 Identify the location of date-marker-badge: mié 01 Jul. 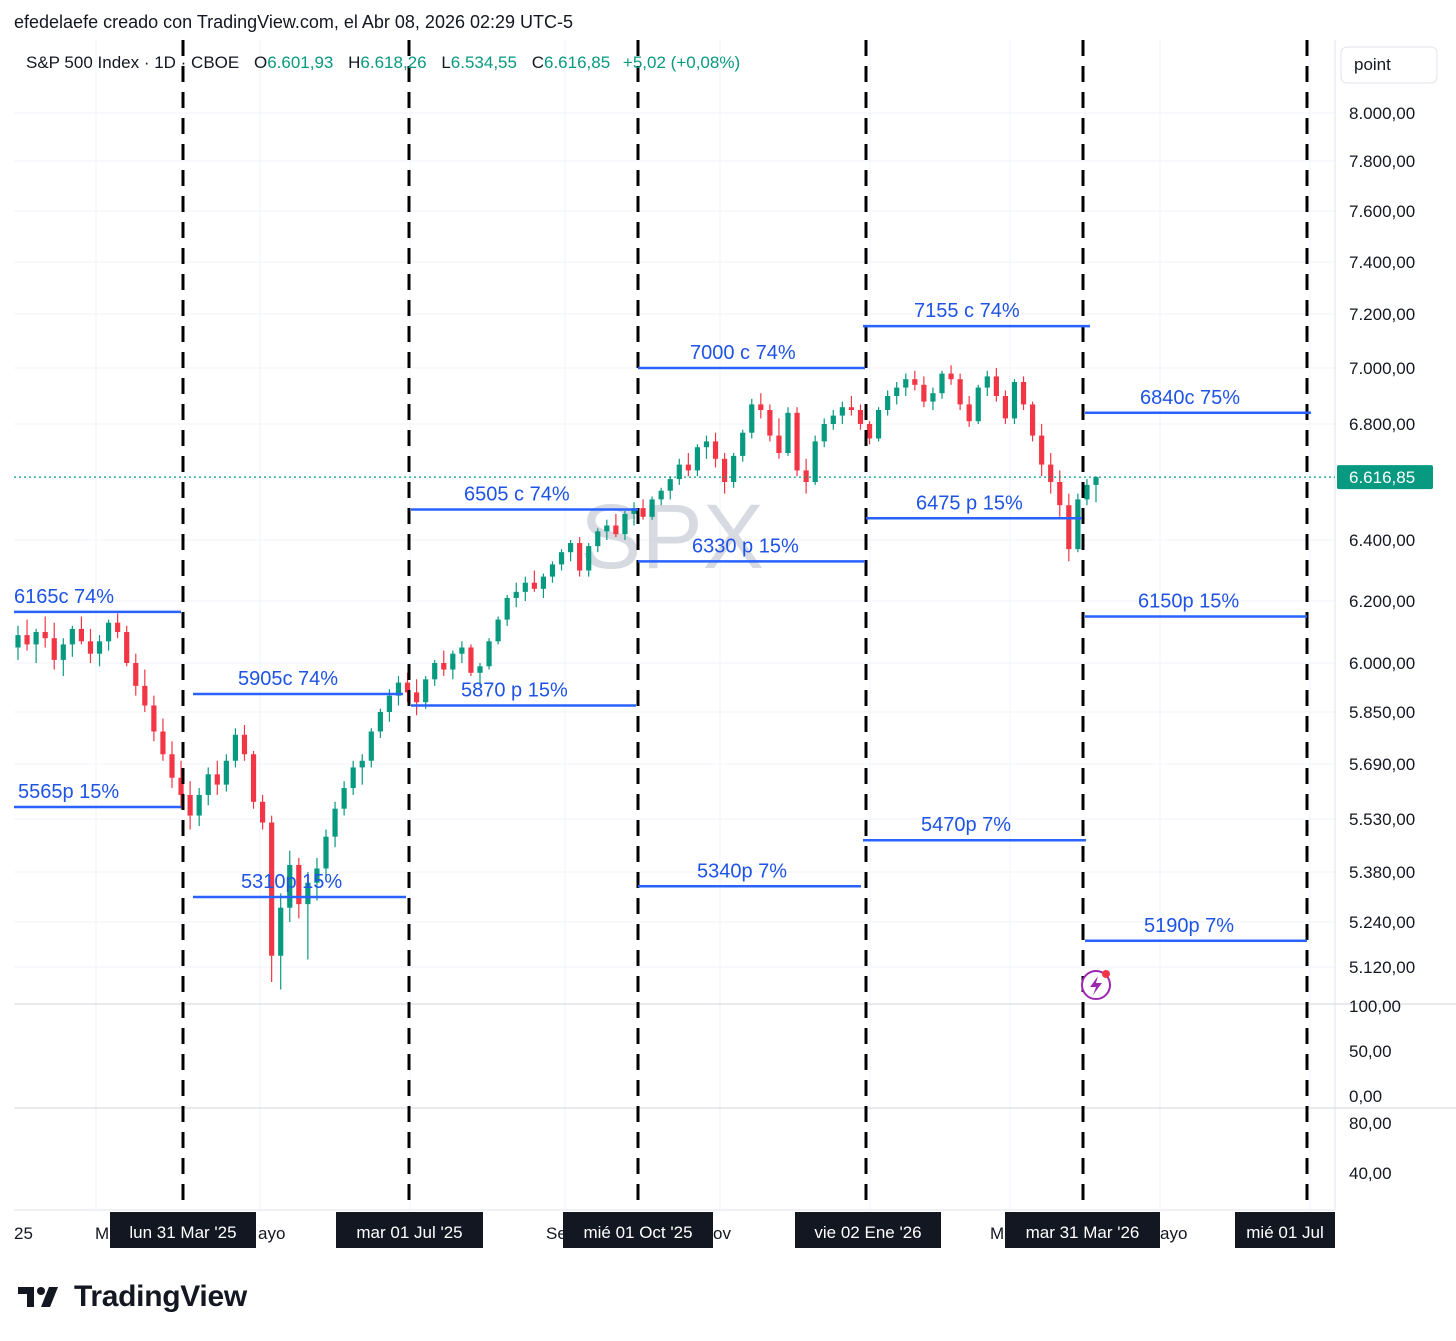
(1285, 1230).